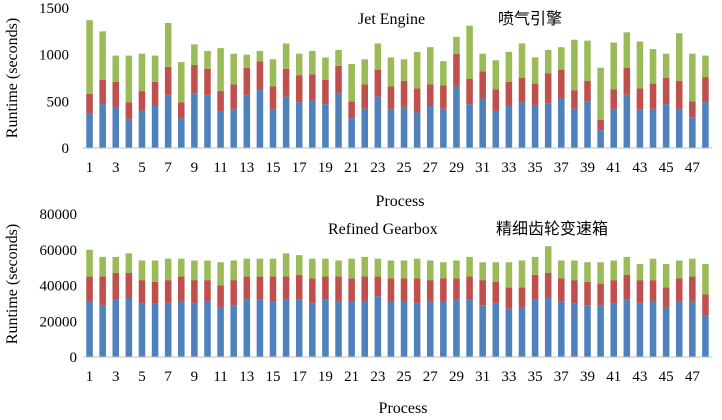 This screenshot has height=420, width=722. I want to click on x-tick-label: 47, so click(693, 168).